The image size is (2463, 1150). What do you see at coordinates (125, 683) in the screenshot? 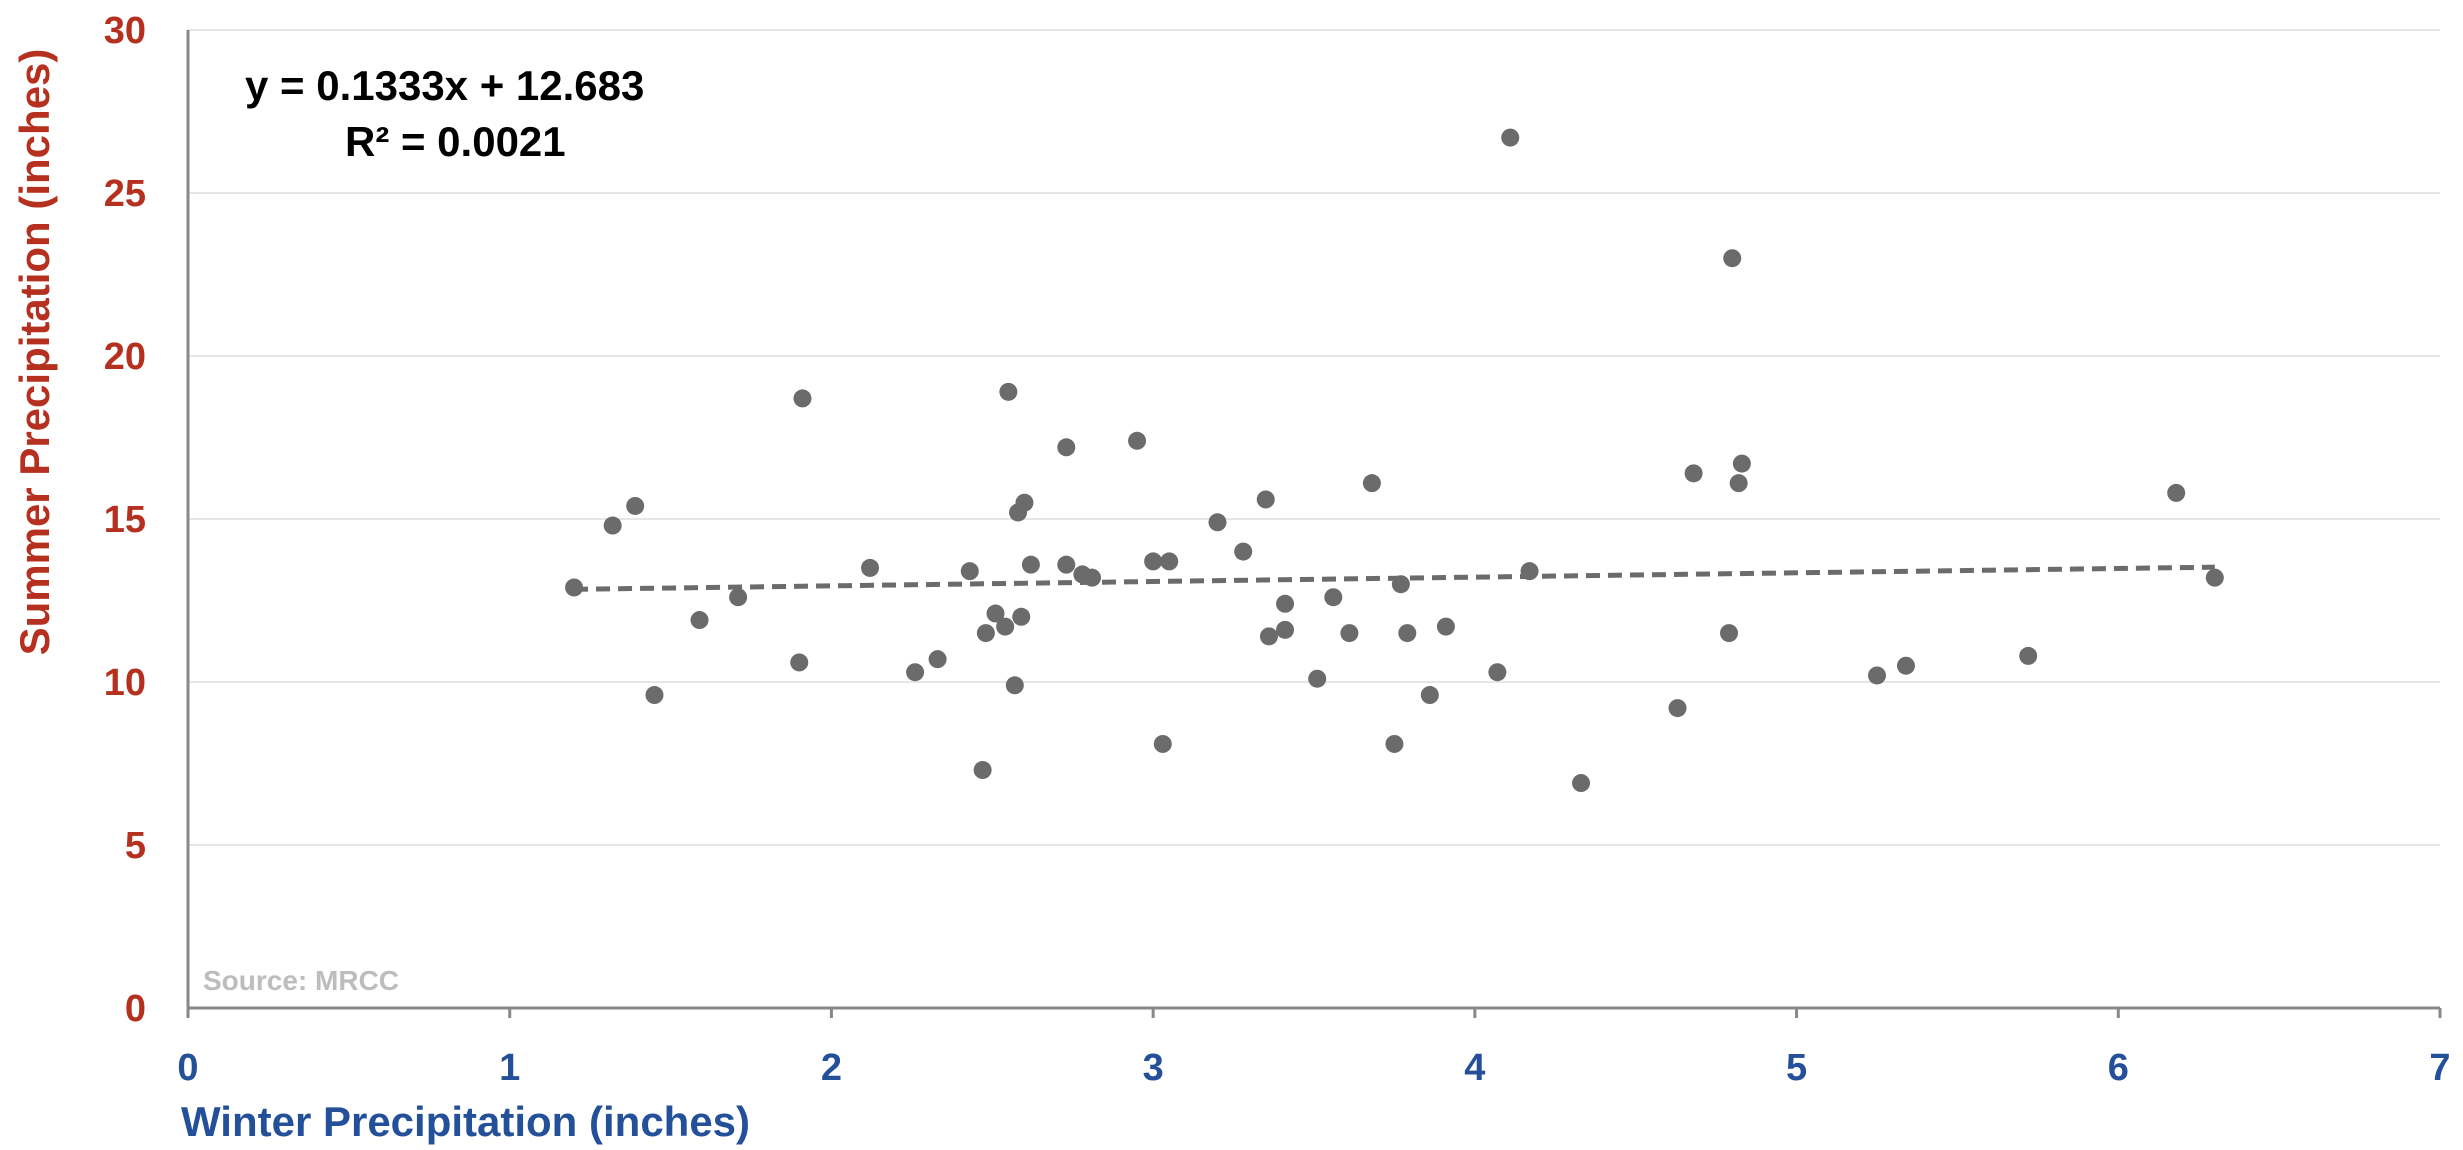
I see `y-tick-label: 10` at bounding box center [125, 683].